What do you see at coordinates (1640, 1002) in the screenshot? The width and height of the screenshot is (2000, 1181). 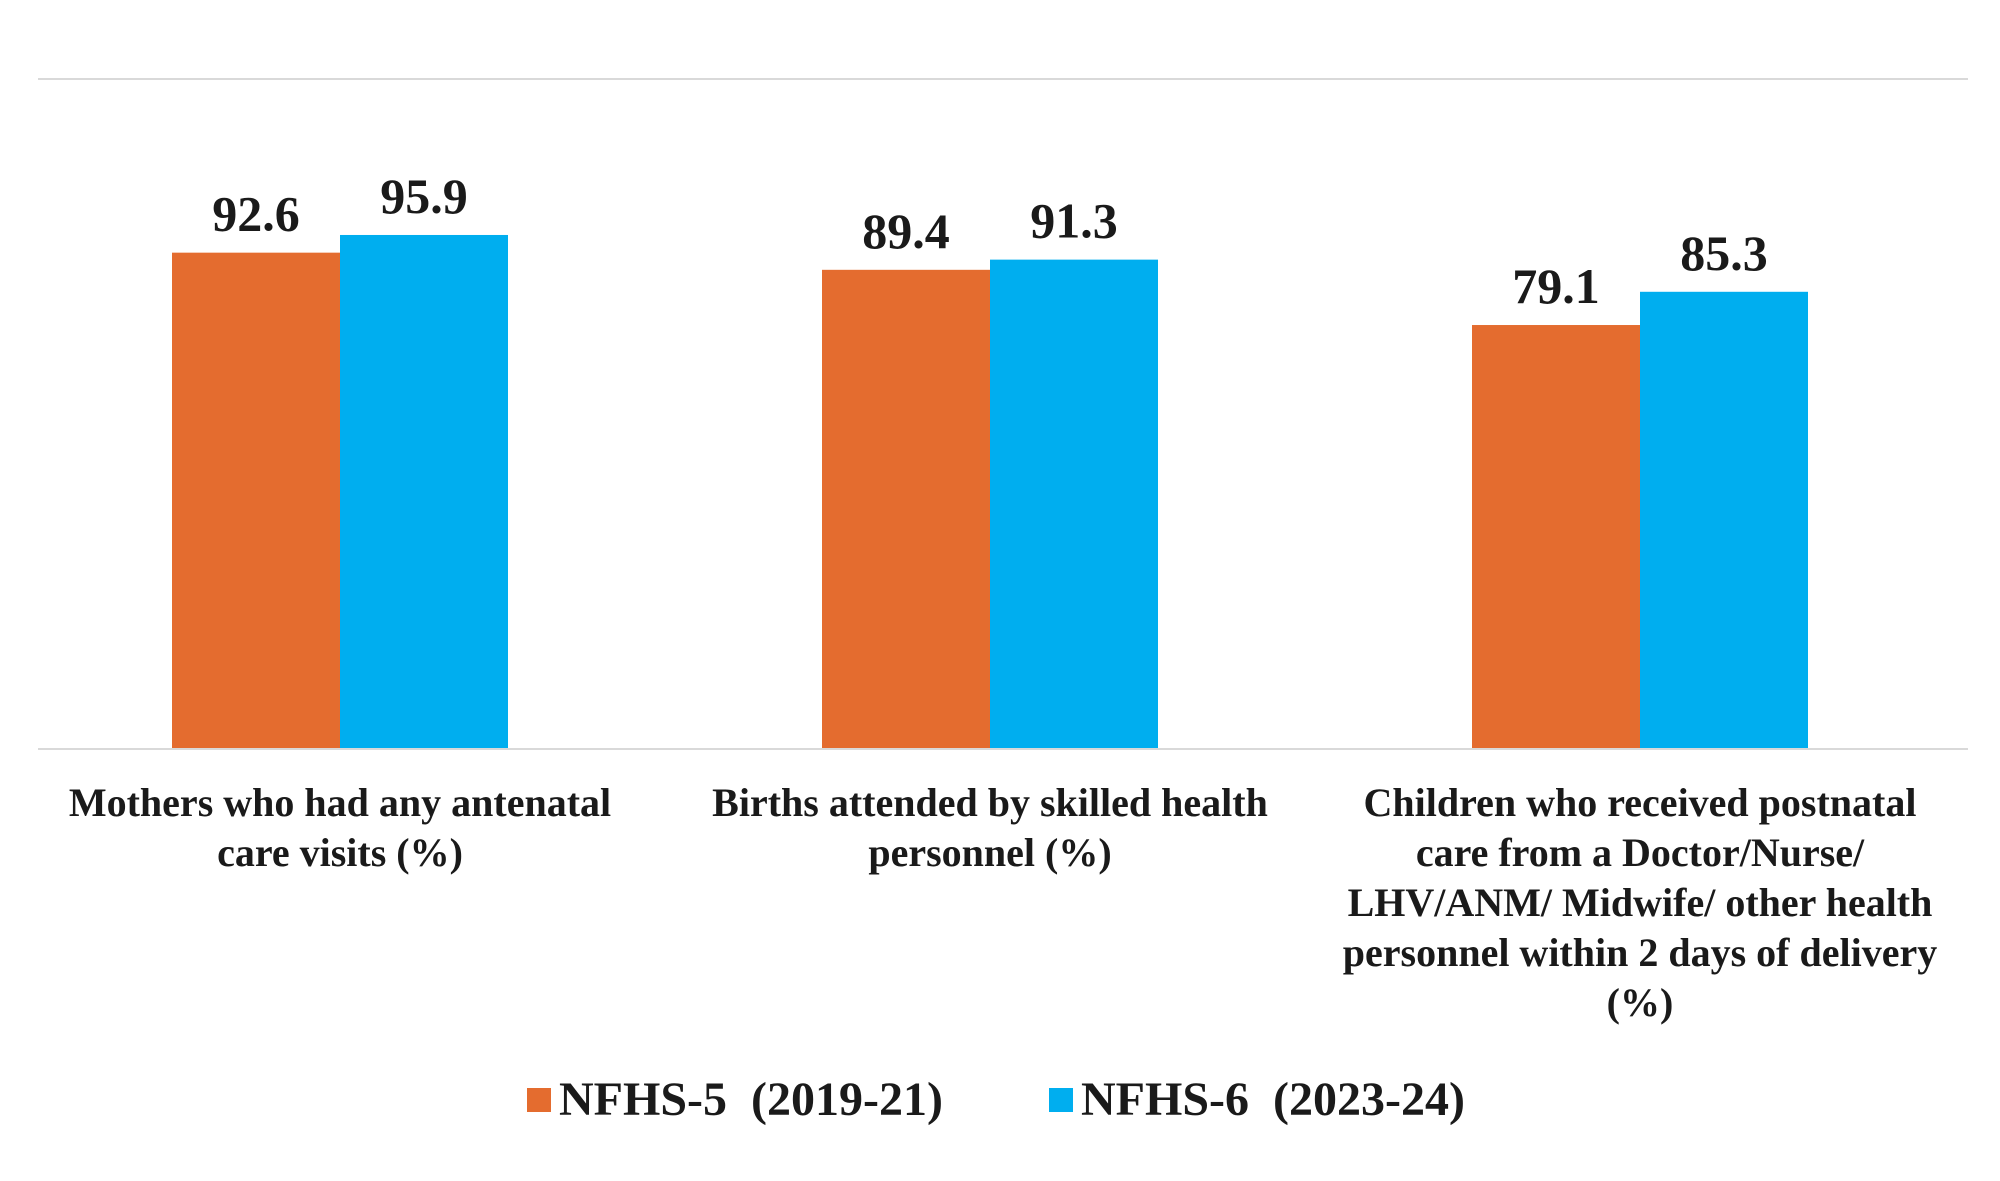 I see `category-label-3-line-5: (%)` at bounding box center [1640, 1002].